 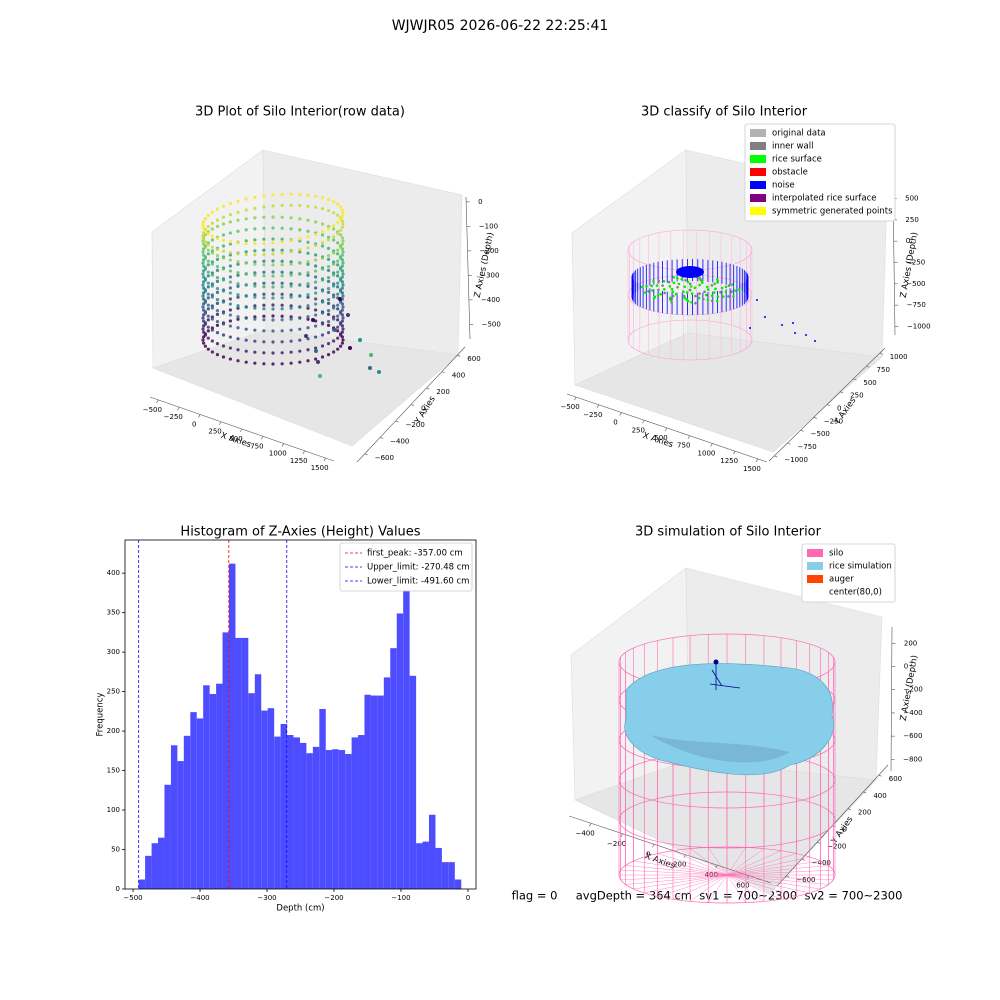 What do you see at coordinates (797, 160) in the screenshot?
I see `legend-label: rice surface` at bounding box center [797, 160].